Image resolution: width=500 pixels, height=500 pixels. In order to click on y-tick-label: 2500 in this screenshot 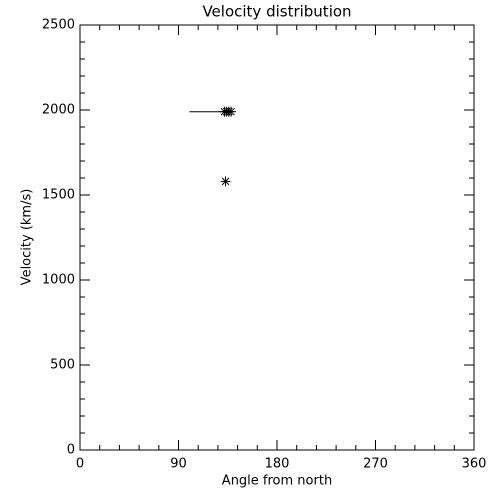, I will do `click(58, 25)`.